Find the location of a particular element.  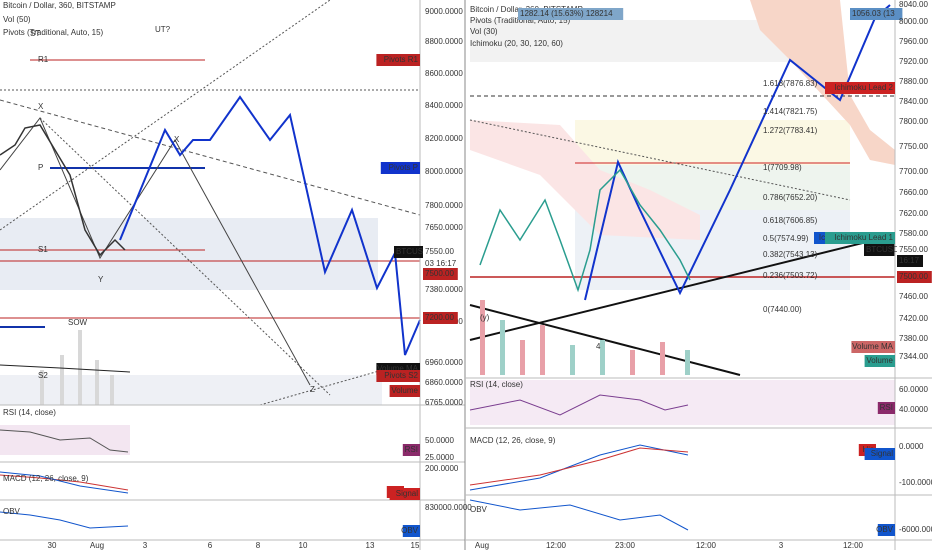

indicator-label: 60.0000 is located at coordinates (913, 389).